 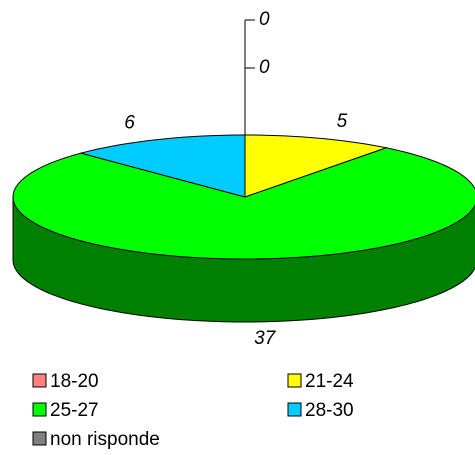 What do you see at coordinates (342, 121) in the screenshot?
I see `data-label: 5` at bounding box center [342, 121].